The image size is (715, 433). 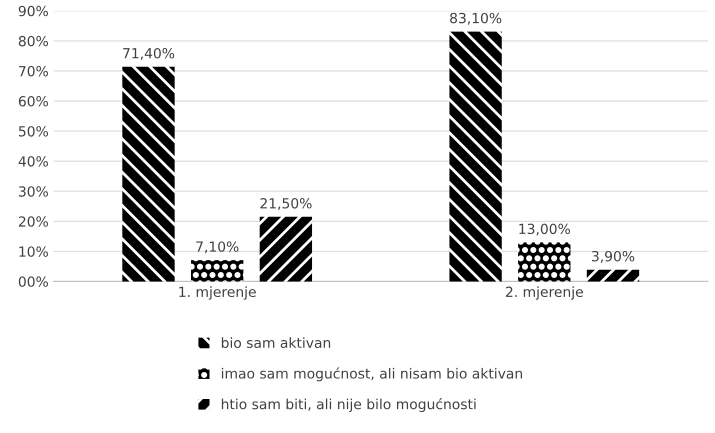 I want to click on y-tick-label: 90%, so click(x=33, y=11).